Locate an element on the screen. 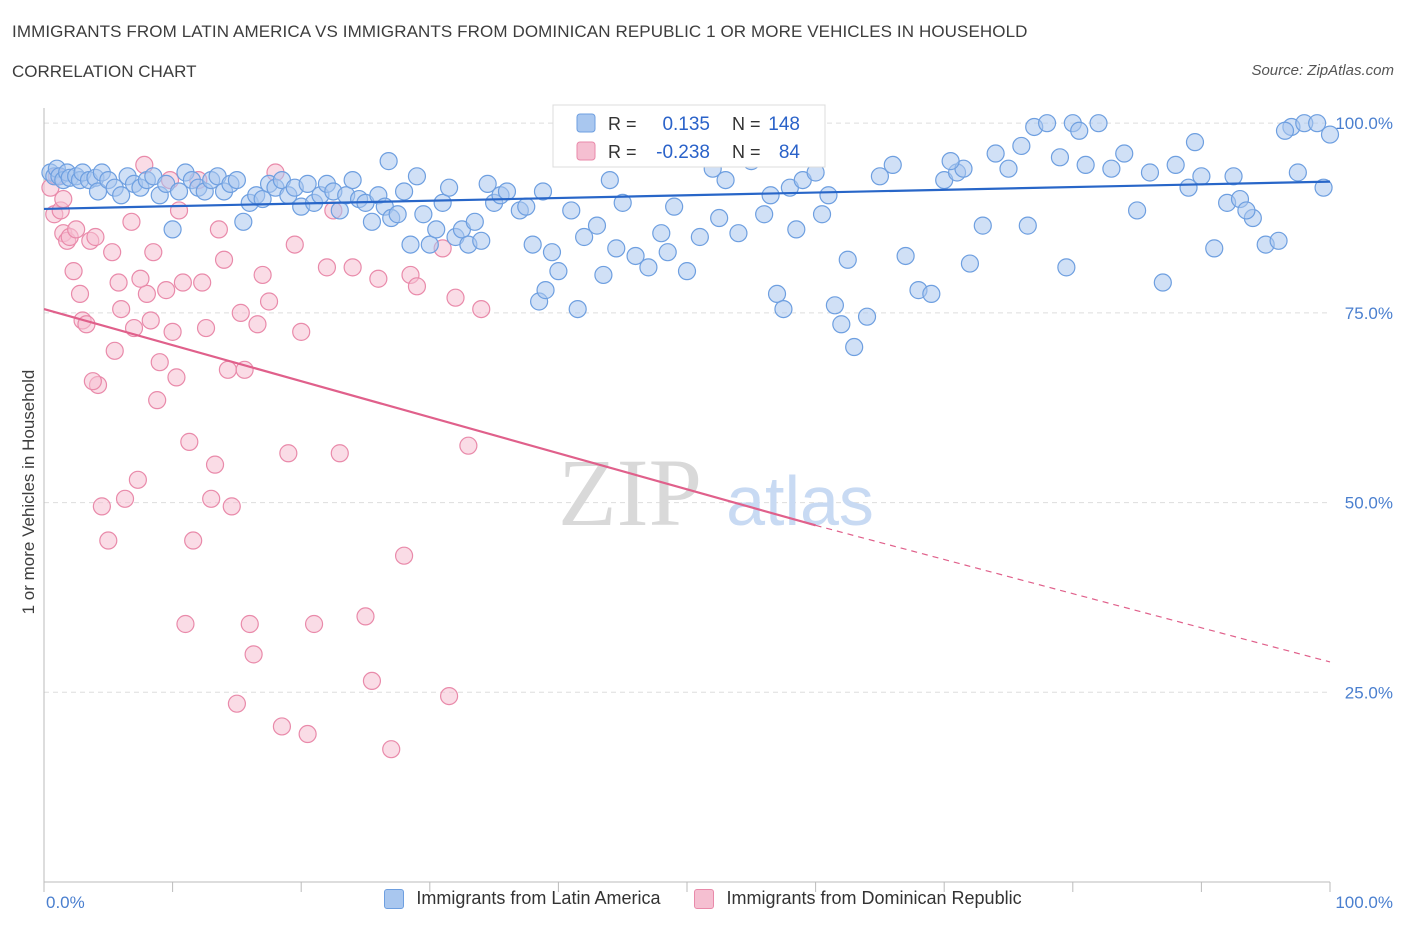 The width and height of the screenshot is (1406, 930). source-label: Source: ZipAtlas.com is located at coordinates (1322, 70).